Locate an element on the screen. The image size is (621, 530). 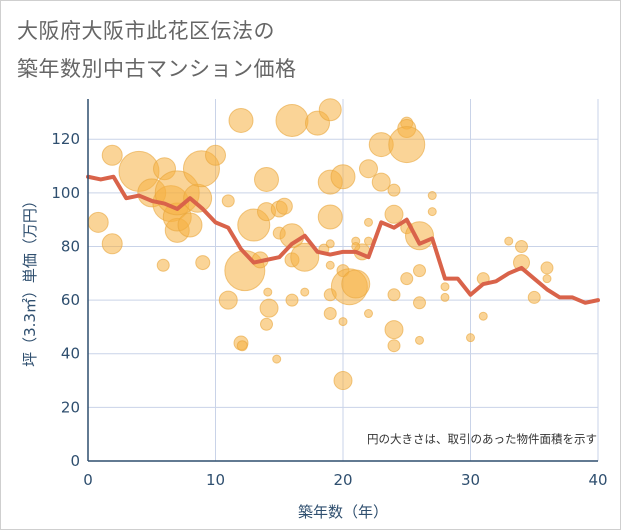
x-tick-label: 40 is located at coordinates (597, 480).